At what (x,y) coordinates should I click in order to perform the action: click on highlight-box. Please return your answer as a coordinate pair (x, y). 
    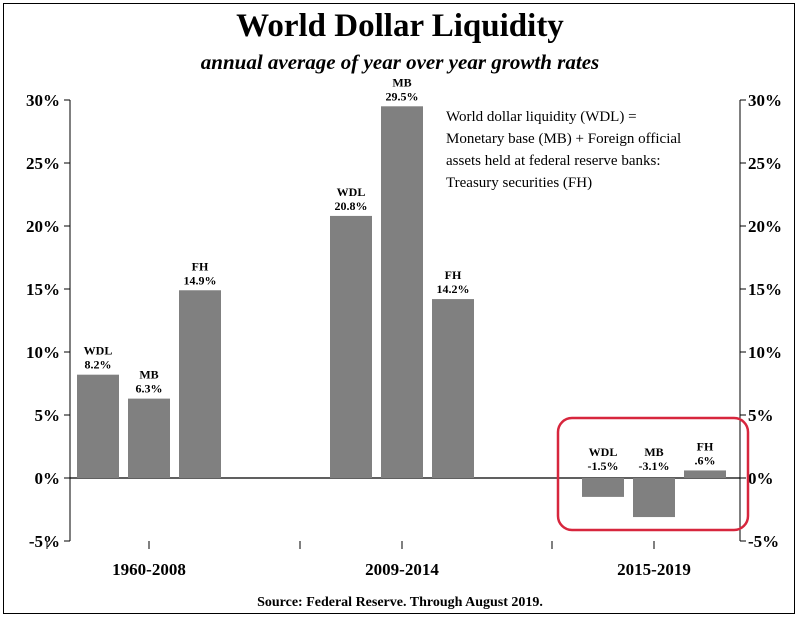
    Looking at the image, I should click on (653, 474).